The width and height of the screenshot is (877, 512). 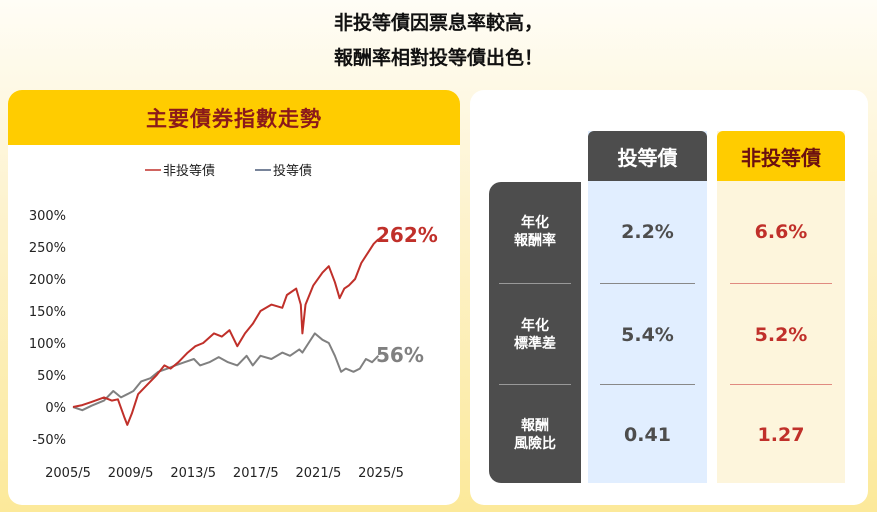 What do you see at coordinates (535, 232) in the screenshot?
I see `row-label-annual-return: 年化 報酬率` at bounding box center [535, 232].